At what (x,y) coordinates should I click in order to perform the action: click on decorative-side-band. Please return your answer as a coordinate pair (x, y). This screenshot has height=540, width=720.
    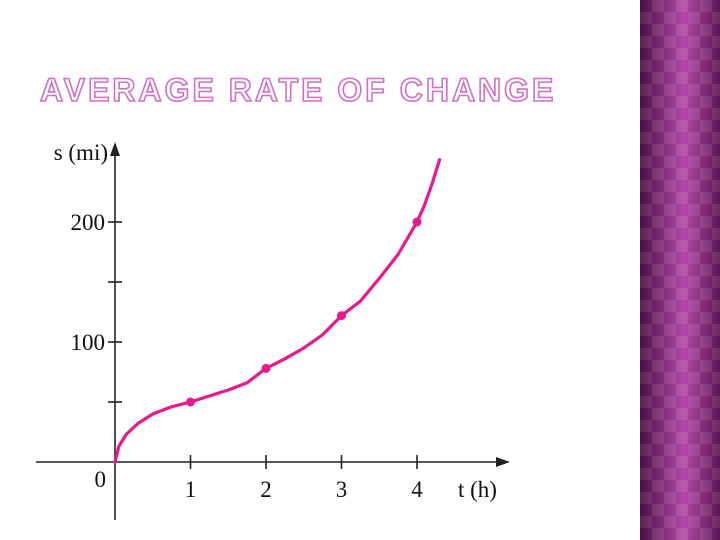
    Looking at the image, I should click on (680, 270).